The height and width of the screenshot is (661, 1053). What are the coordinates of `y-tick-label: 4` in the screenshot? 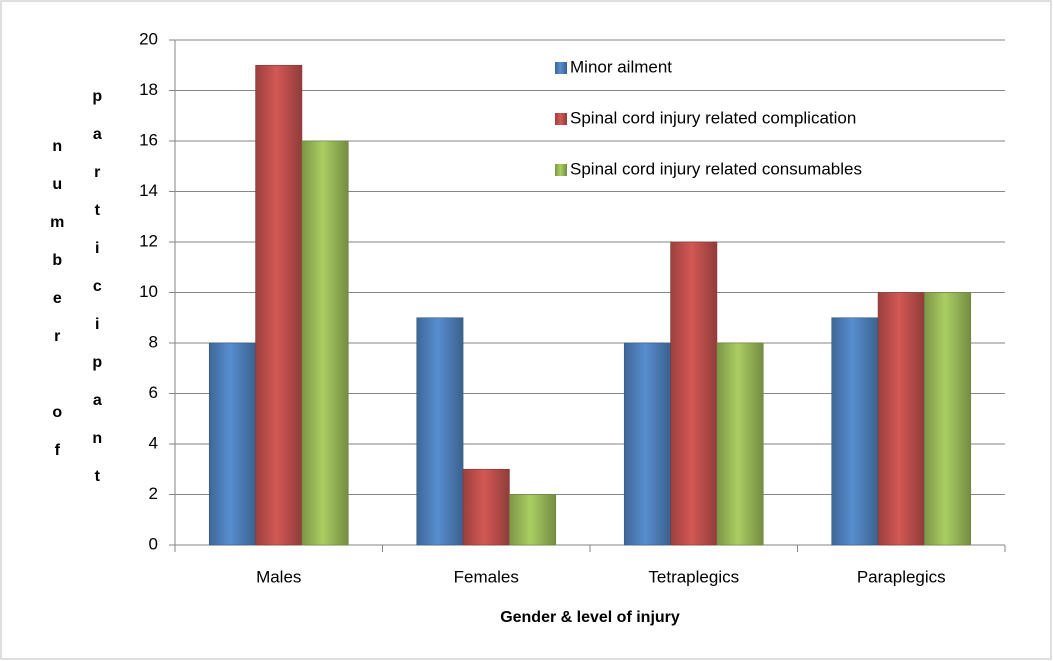 It's located at (153, 442).